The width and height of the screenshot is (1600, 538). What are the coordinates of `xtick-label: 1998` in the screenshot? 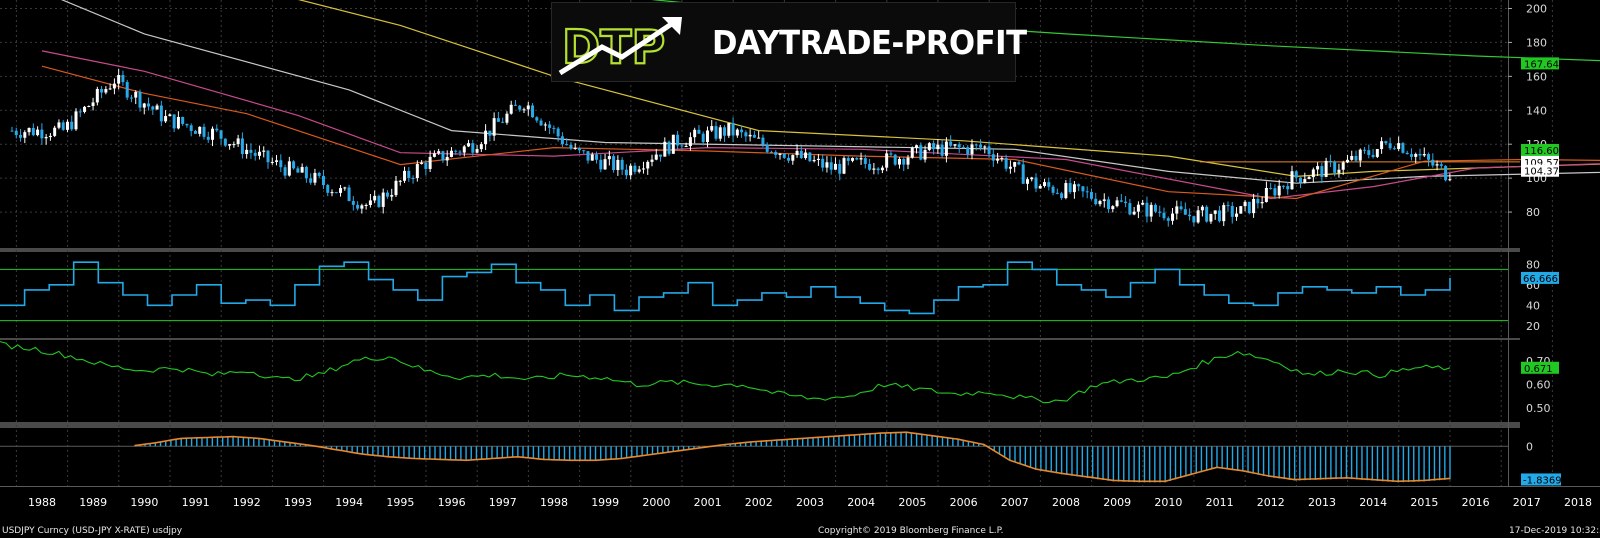 It's located at (554, 502).